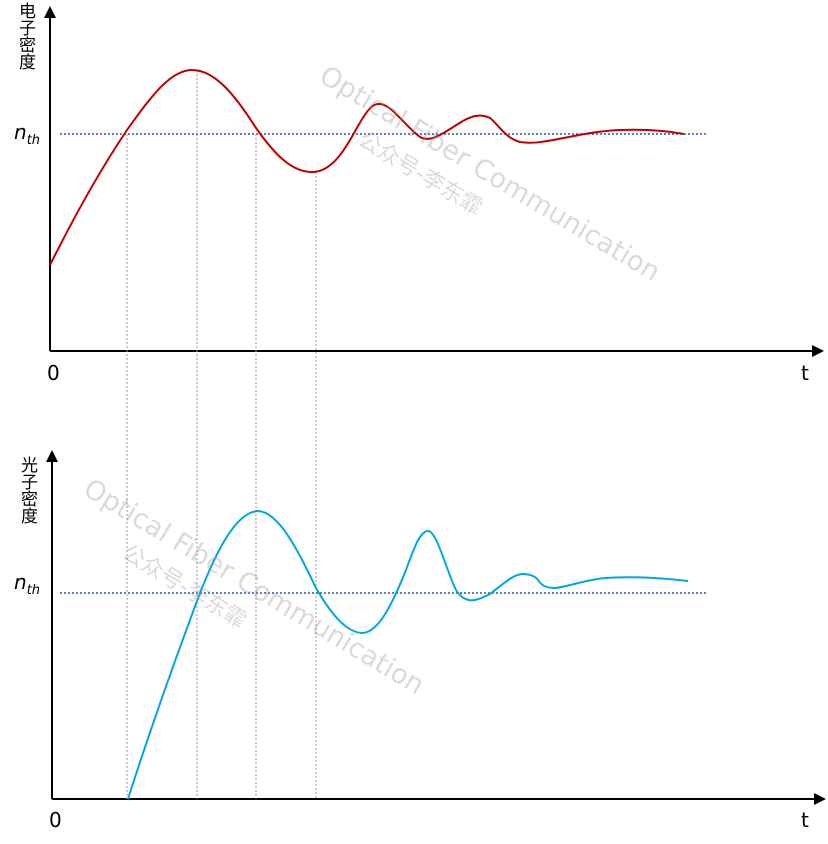 This screenshot has height=844, width=828. What do you see at coordinates (33, 140) in the screenshot?
I see `top-threshold-label-sub: th` at bounding box center [33, 140].